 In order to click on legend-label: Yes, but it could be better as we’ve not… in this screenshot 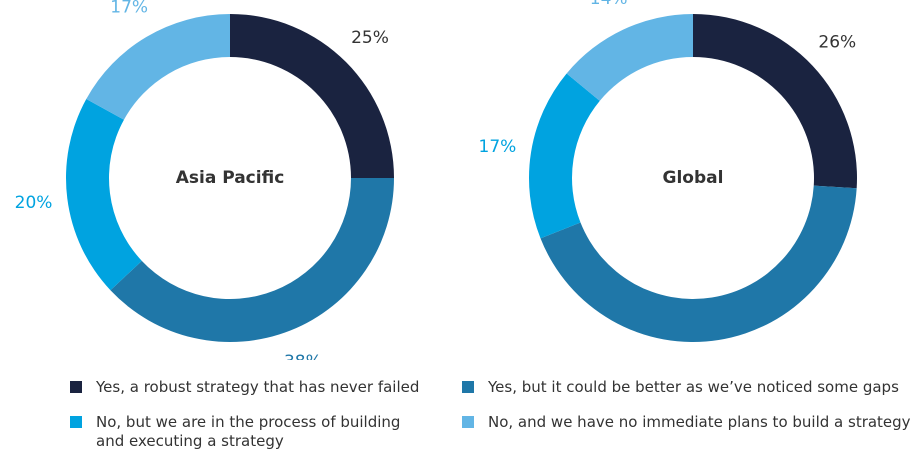, I will do `click(693, 387)`.